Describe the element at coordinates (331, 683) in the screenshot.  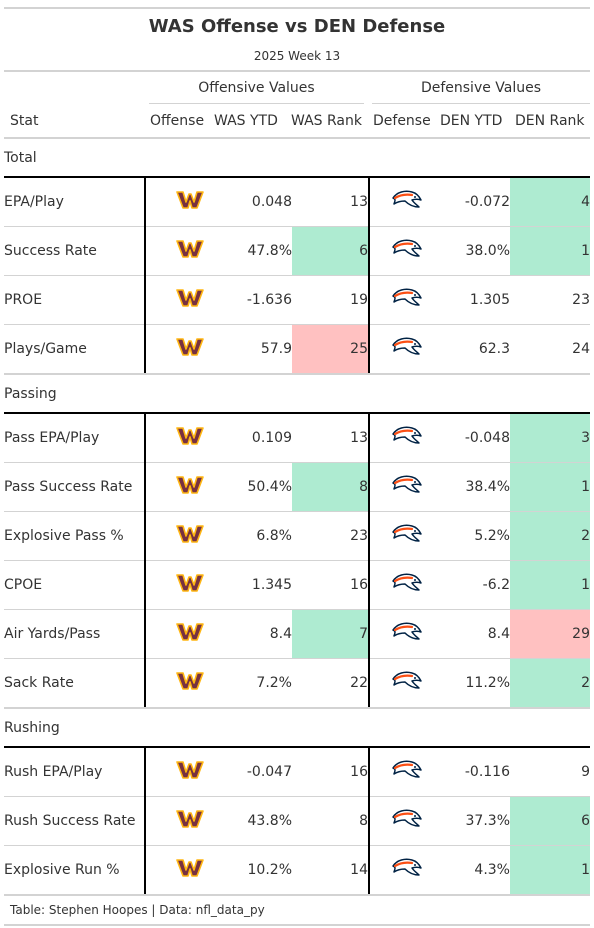
I see `was-rank-value: 22` at that location.